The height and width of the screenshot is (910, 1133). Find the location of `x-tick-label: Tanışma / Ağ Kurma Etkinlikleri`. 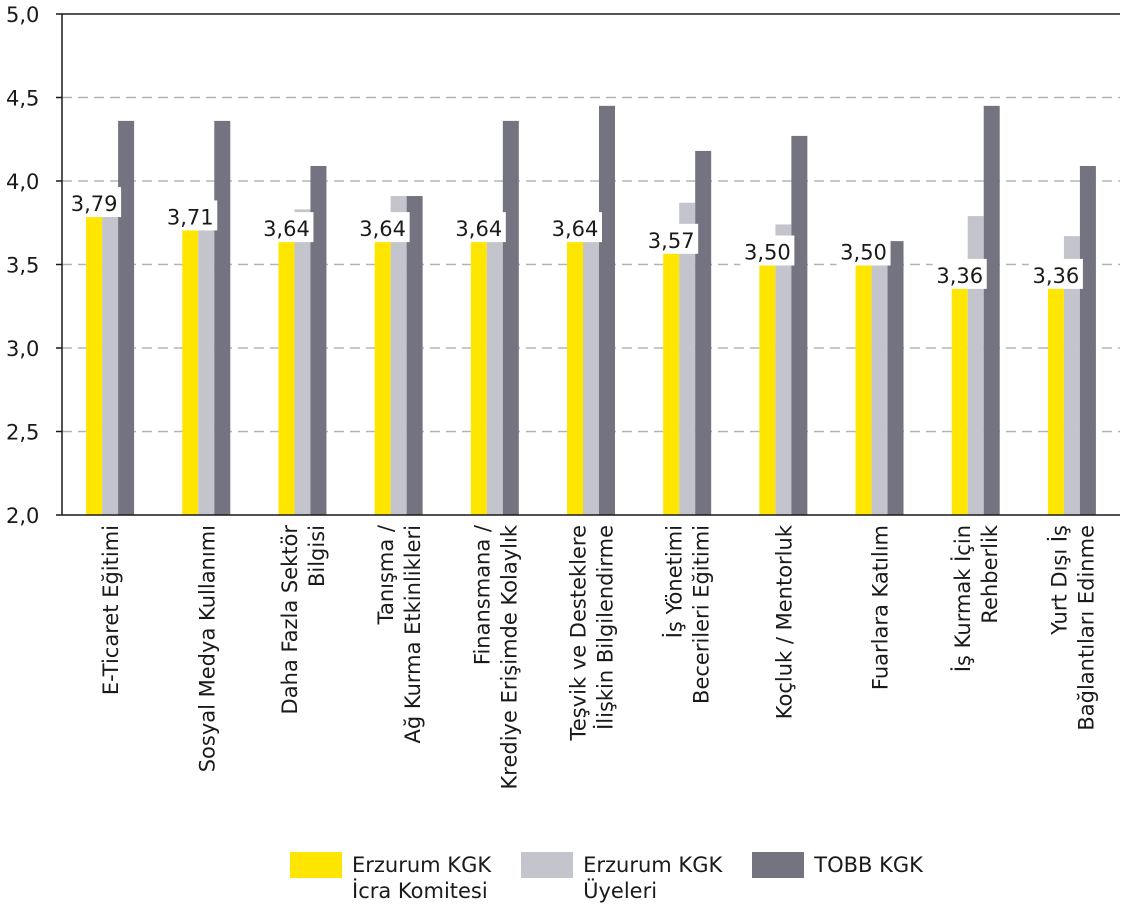

x-tick-label: Tanışma / Ağ Kurma Etkinlikleri is located at coordinates (399, 633).